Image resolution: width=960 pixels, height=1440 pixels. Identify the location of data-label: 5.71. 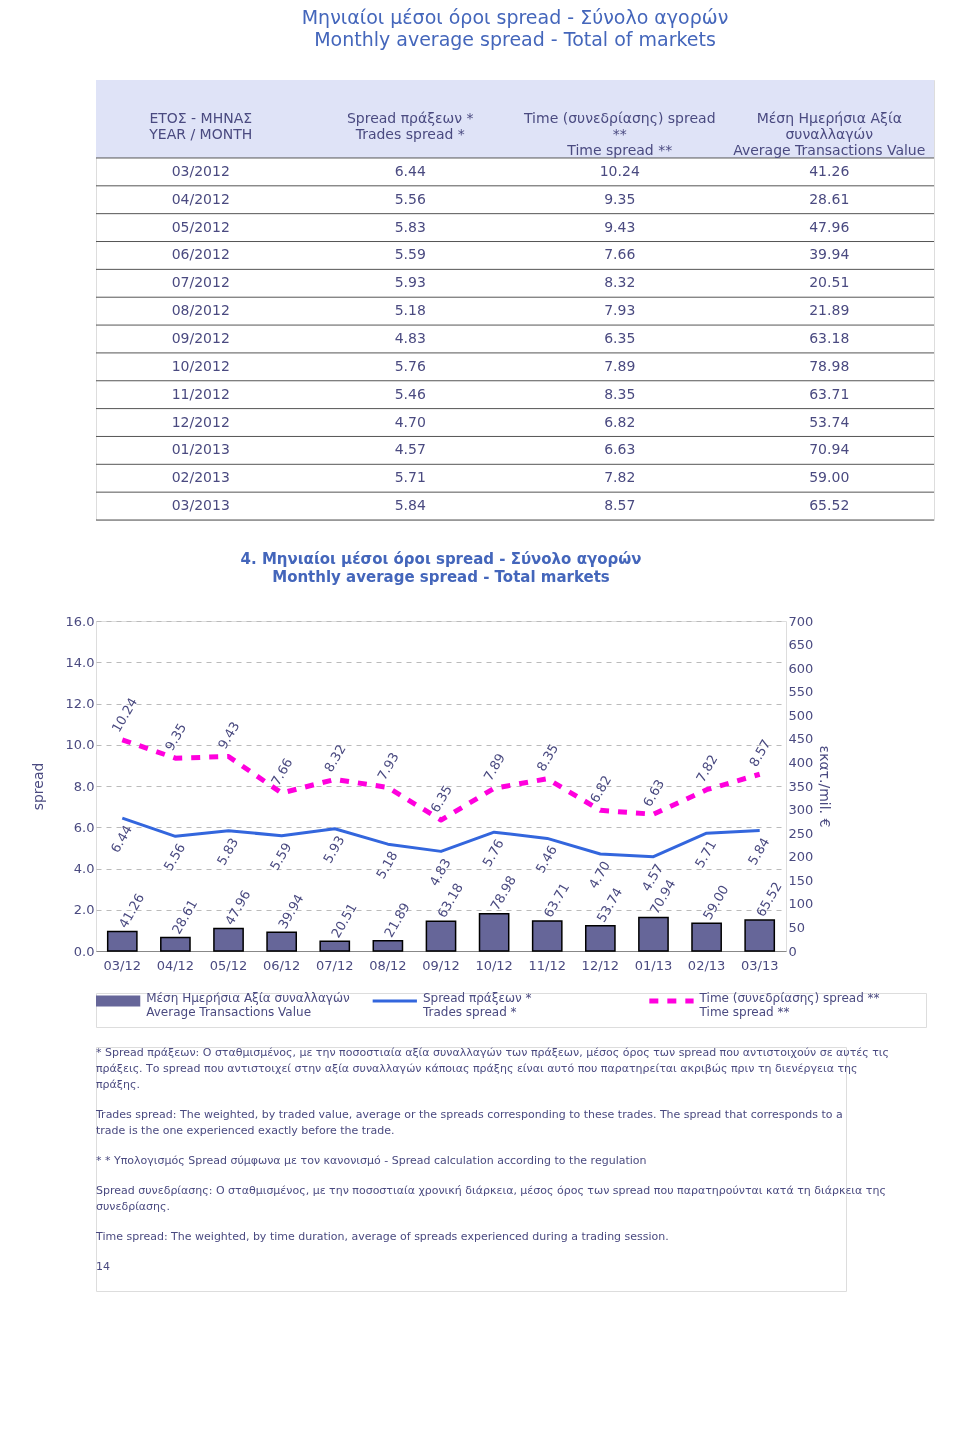
(410, 477).